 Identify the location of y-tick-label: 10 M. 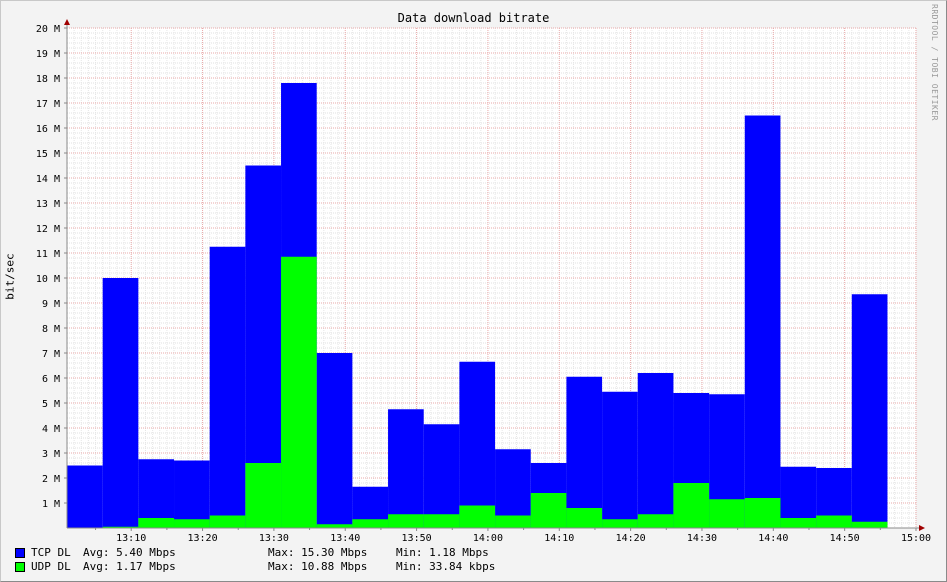
(48, 279).